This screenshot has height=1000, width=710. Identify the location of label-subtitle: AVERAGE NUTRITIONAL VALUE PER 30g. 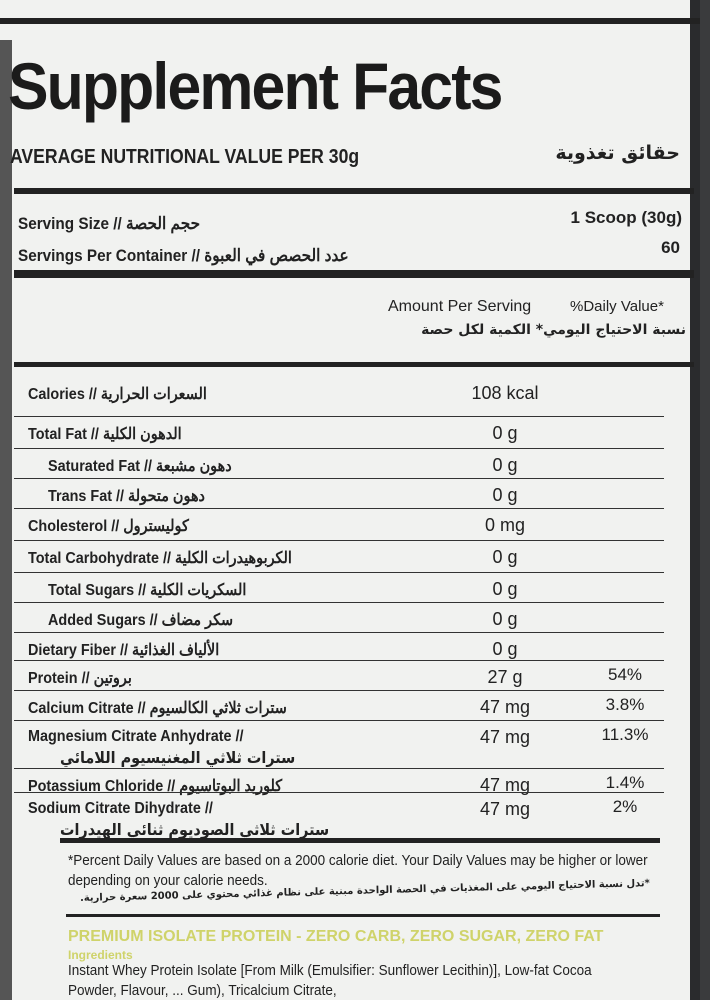
(185, 157).